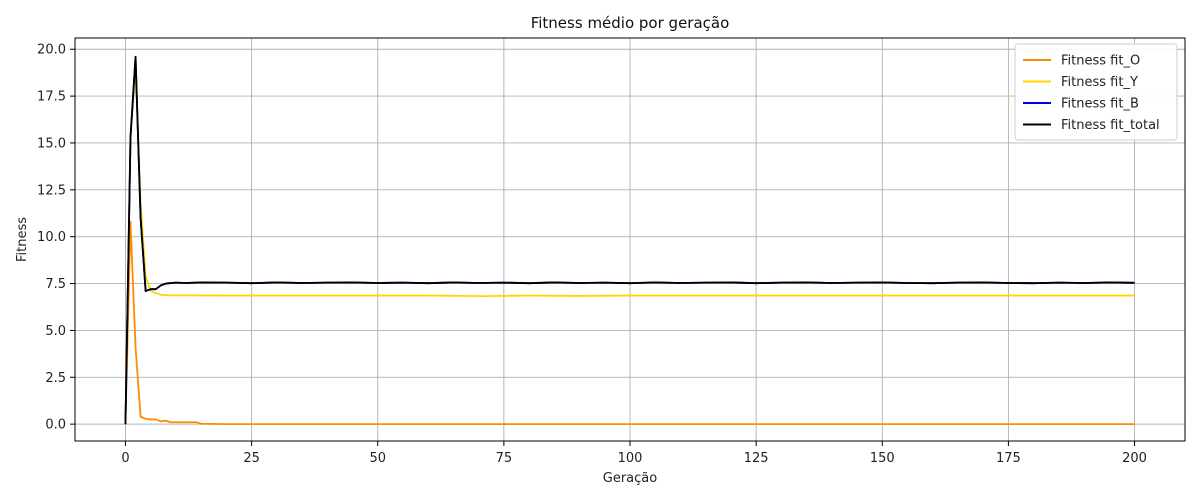 The width and height of the screenshot is (1200, 500). I want to click on y-tick-label: 12.5, so click(51, 190).